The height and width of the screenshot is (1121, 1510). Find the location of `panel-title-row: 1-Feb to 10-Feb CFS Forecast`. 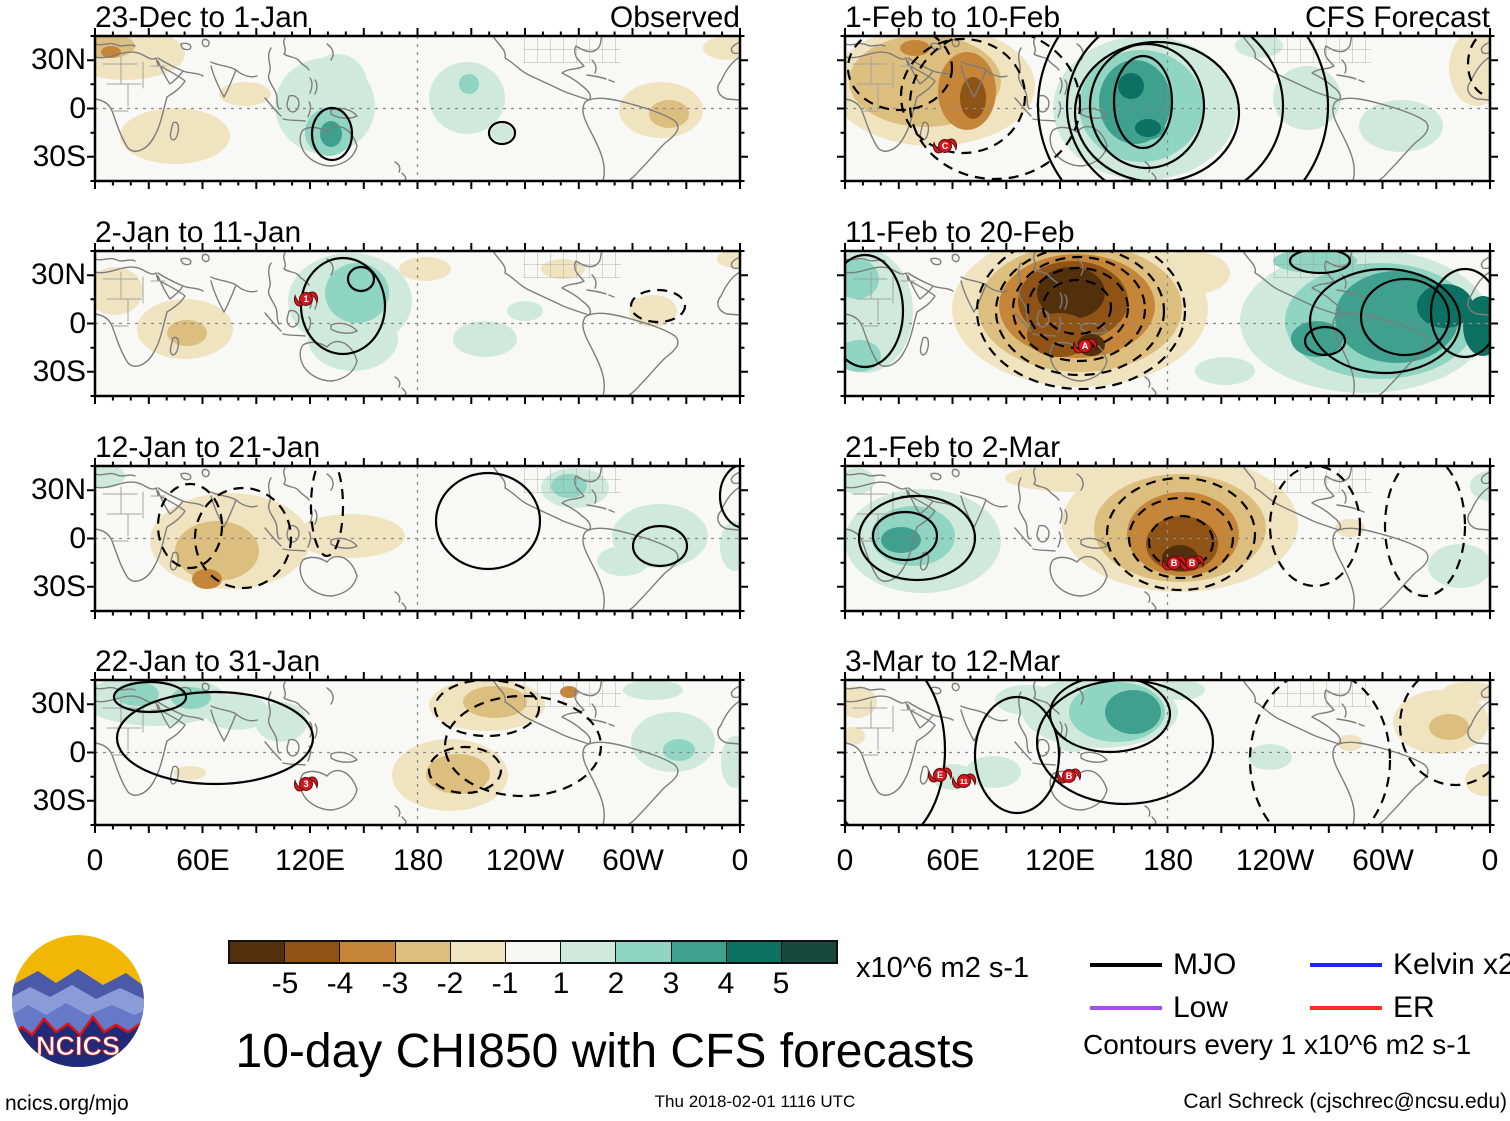

panel-title-row: 1-Feb to 10-Feb CFS Forecast is located at coordinates (1167, 18).